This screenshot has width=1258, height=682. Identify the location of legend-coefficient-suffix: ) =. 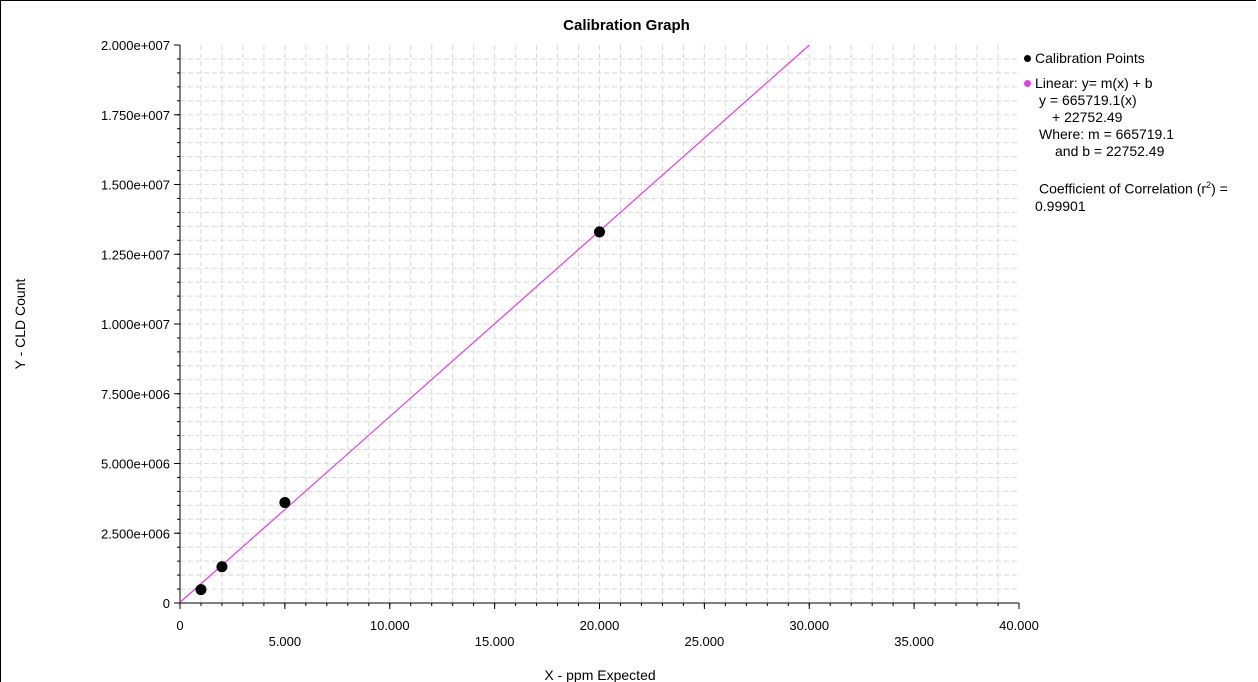
(1219, 188).